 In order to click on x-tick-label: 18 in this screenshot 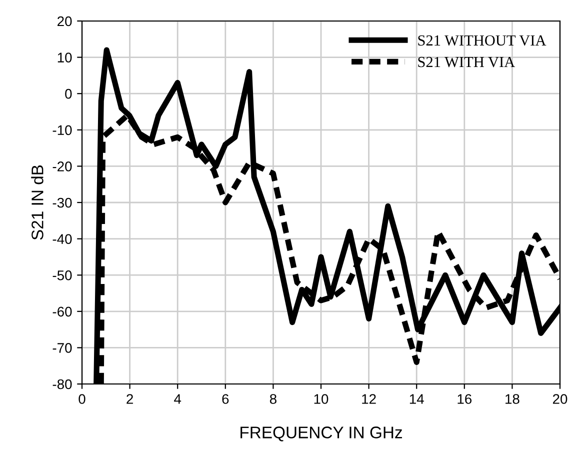, I will do `click(513, 399)`.